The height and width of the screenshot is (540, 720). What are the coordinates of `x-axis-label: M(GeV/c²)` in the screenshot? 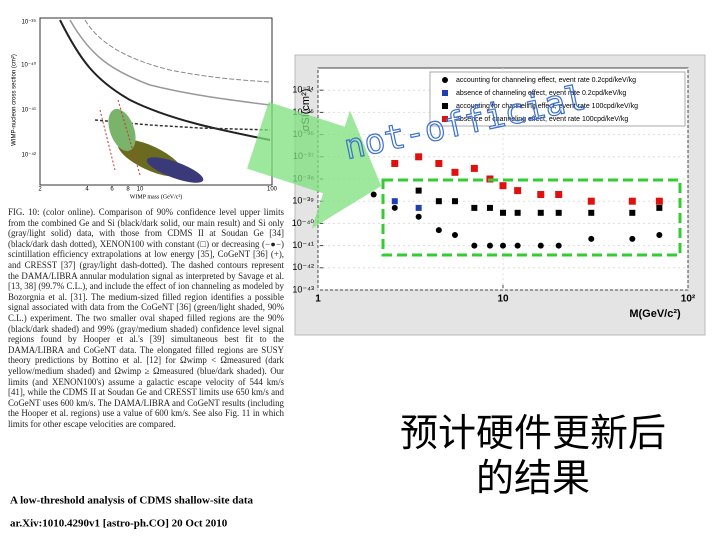 It's located at (655, 314).